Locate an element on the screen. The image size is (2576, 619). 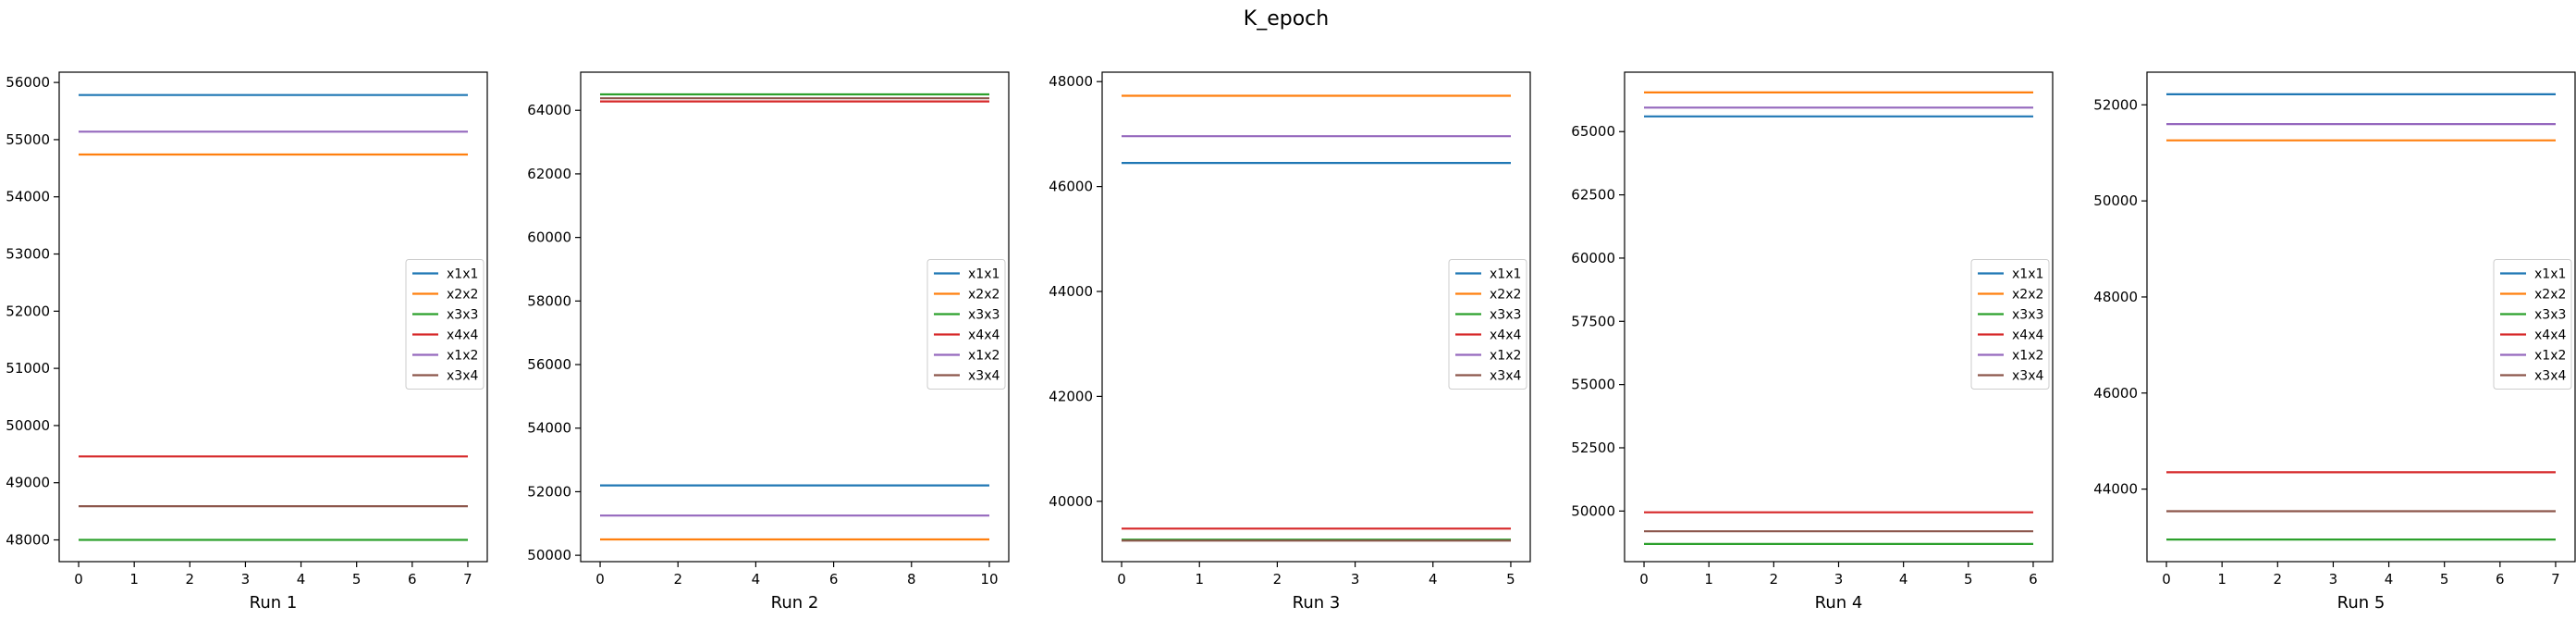
y-tick-label: 57500 is located at coordinates (1593, 321).